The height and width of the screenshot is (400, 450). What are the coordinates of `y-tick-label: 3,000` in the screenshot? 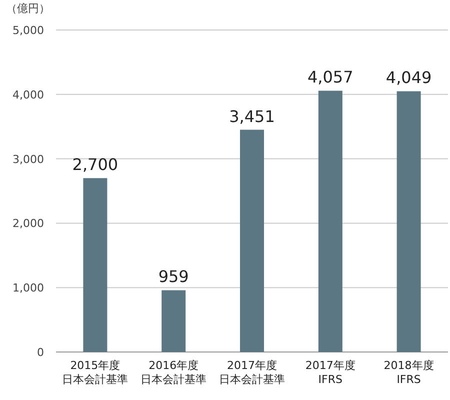 It's located at (28, 159).